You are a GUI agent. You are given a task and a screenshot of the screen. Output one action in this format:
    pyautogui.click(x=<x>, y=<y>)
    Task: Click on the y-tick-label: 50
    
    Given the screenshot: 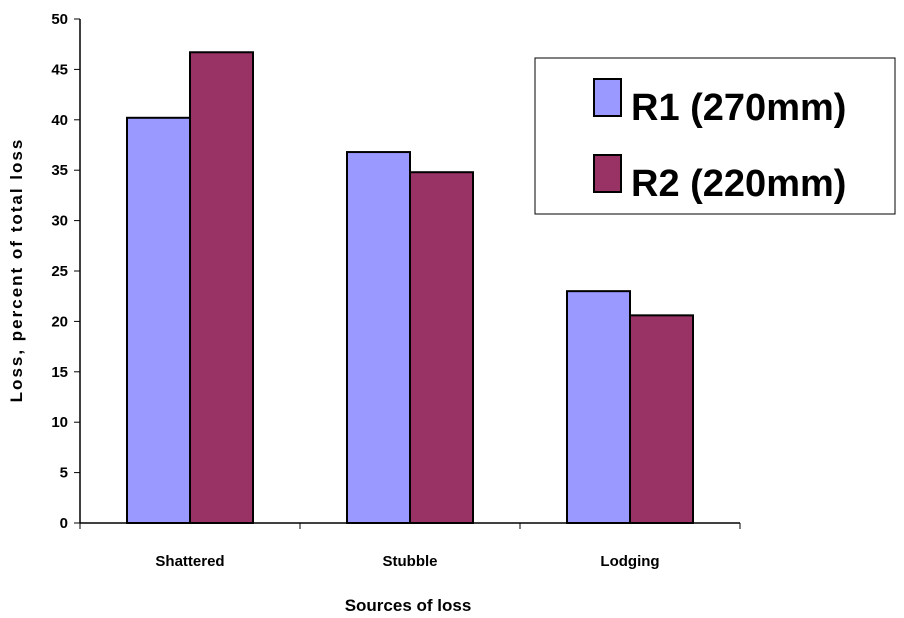 What is the action you would take?
    pyautogui.click(x=59, y=19)
    